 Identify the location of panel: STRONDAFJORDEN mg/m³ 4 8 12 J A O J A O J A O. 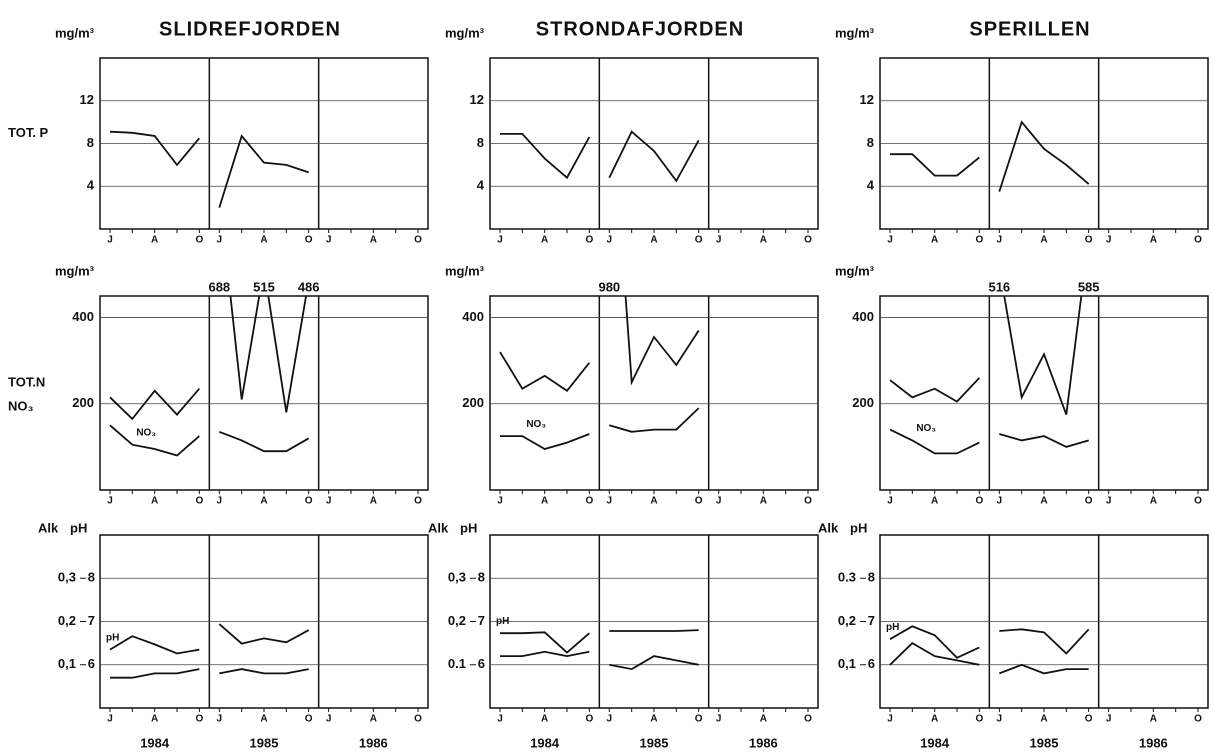
(632, 132).